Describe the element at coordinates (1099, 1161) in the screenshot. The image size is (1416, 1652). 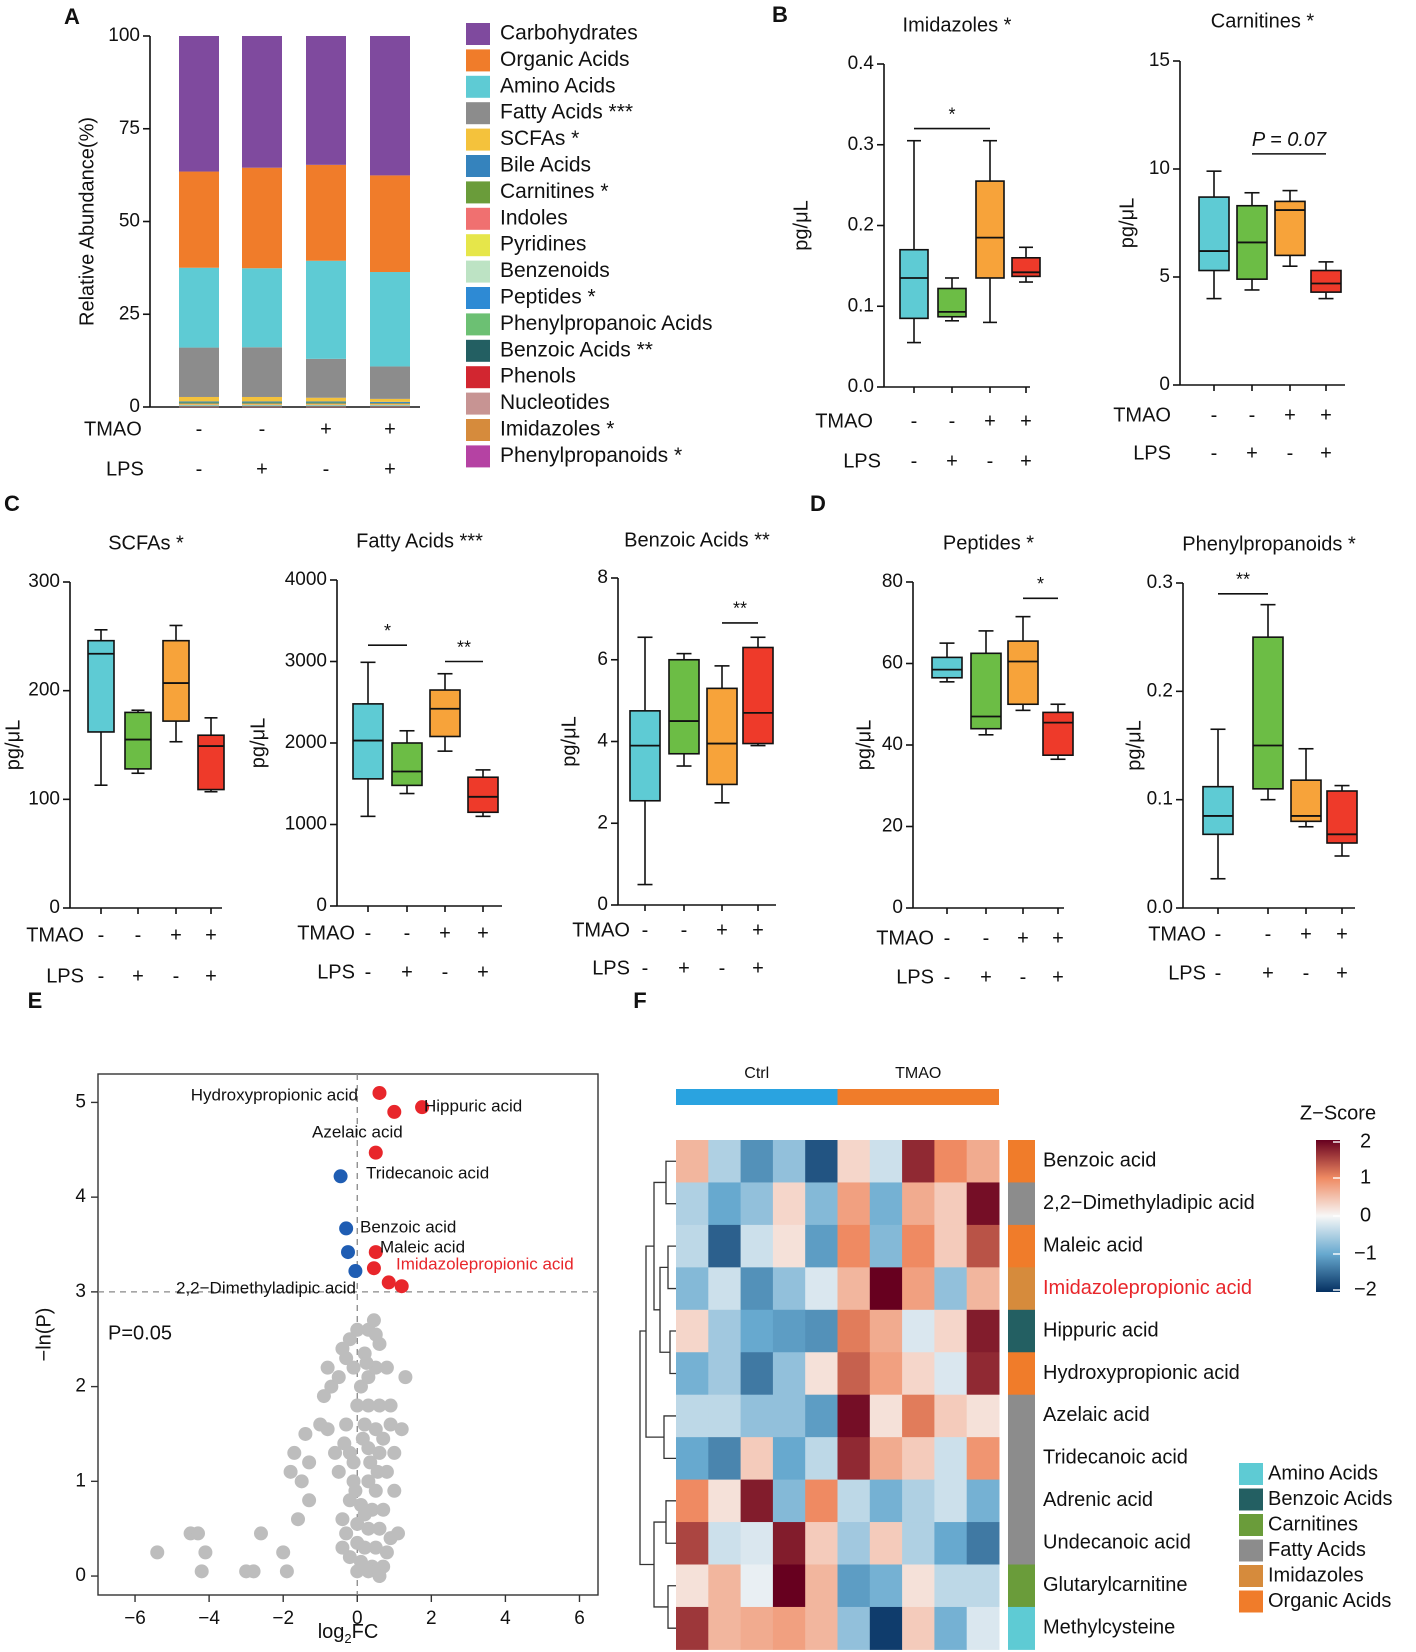
I see `f-row-label: Benzoic acid` at that location.